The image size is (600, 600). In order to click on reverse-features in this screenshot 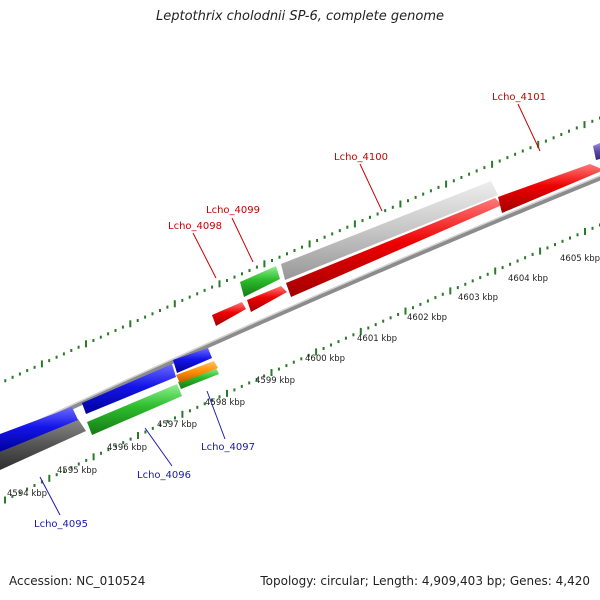, I will do `click(109, 409)`.